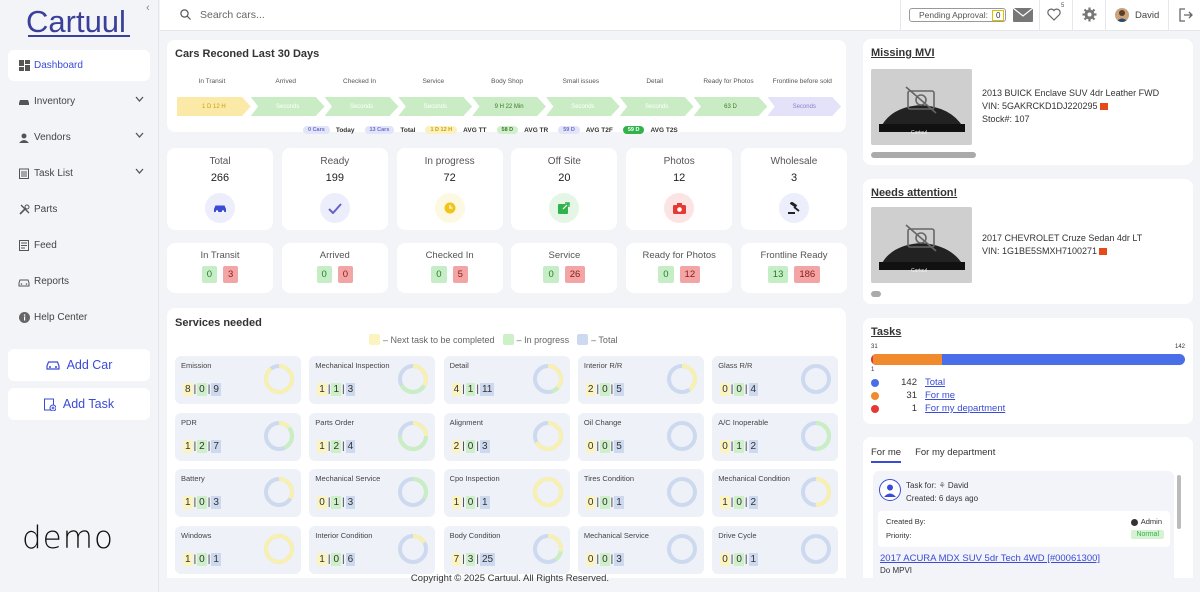 The height and width of the screenshot is (592, 1200). I want to click on search-input, so click(350, 15).